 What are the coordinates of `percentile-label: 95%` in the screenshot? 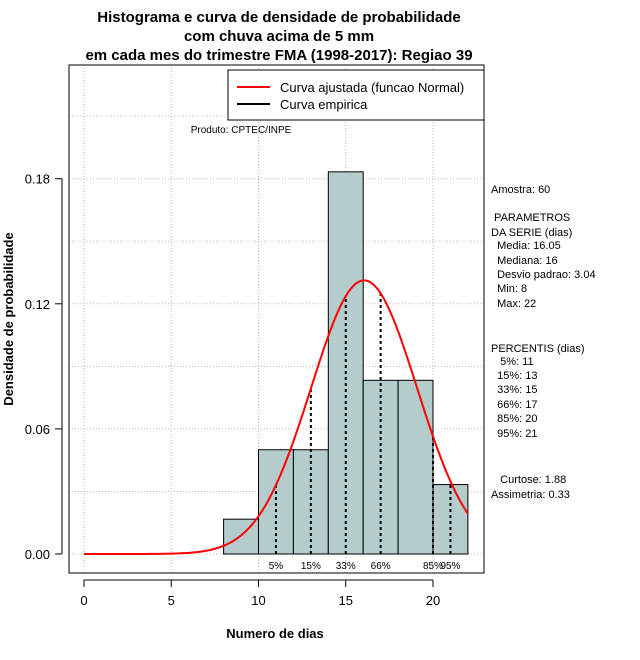 It's located at (450, 566).